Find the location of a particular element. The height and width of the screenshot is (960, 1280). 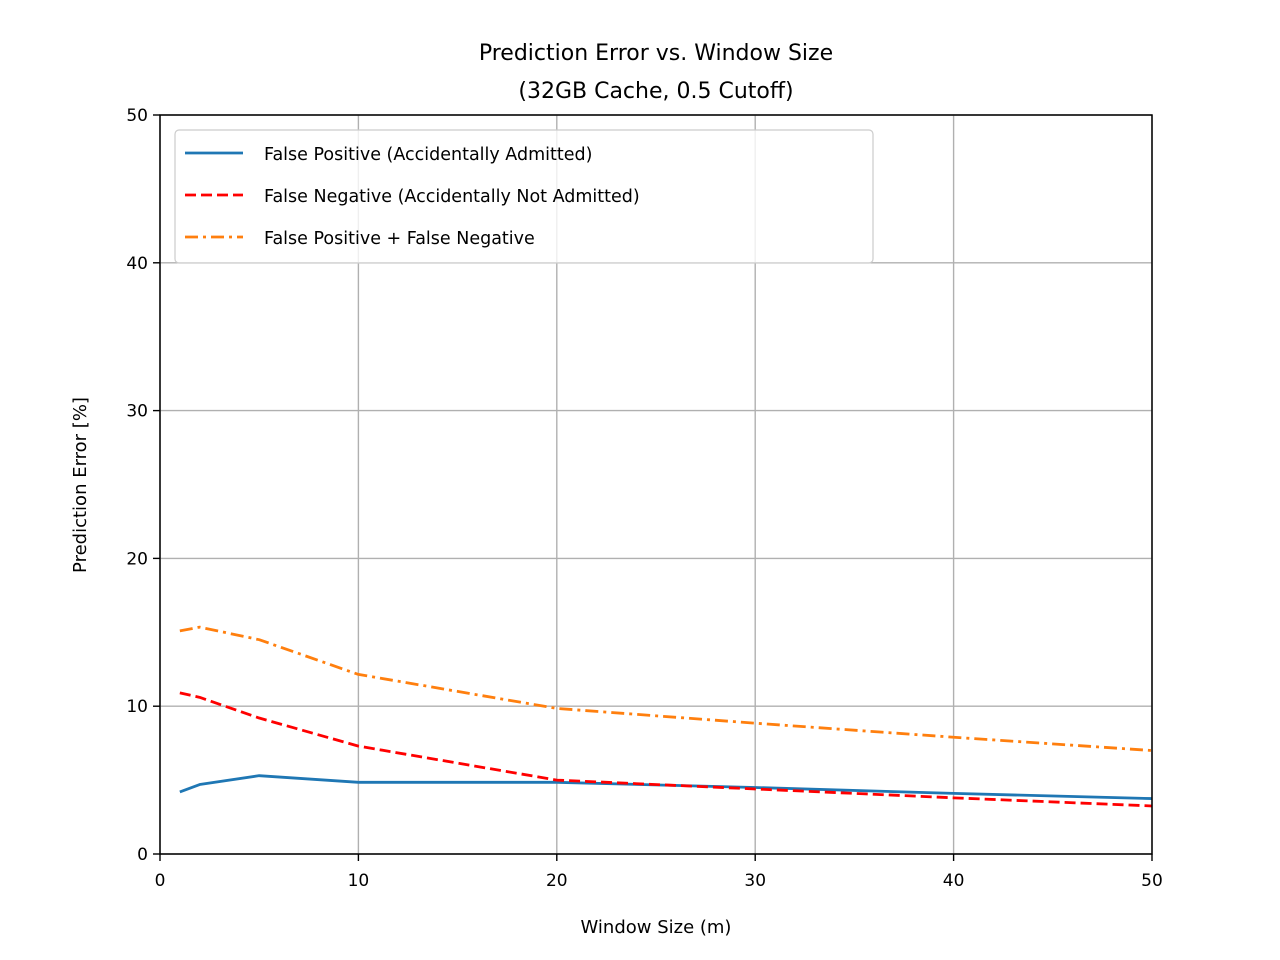

x-axis-ticks: 0 10 20 30 40 50 is located at coordinates (659, 872).